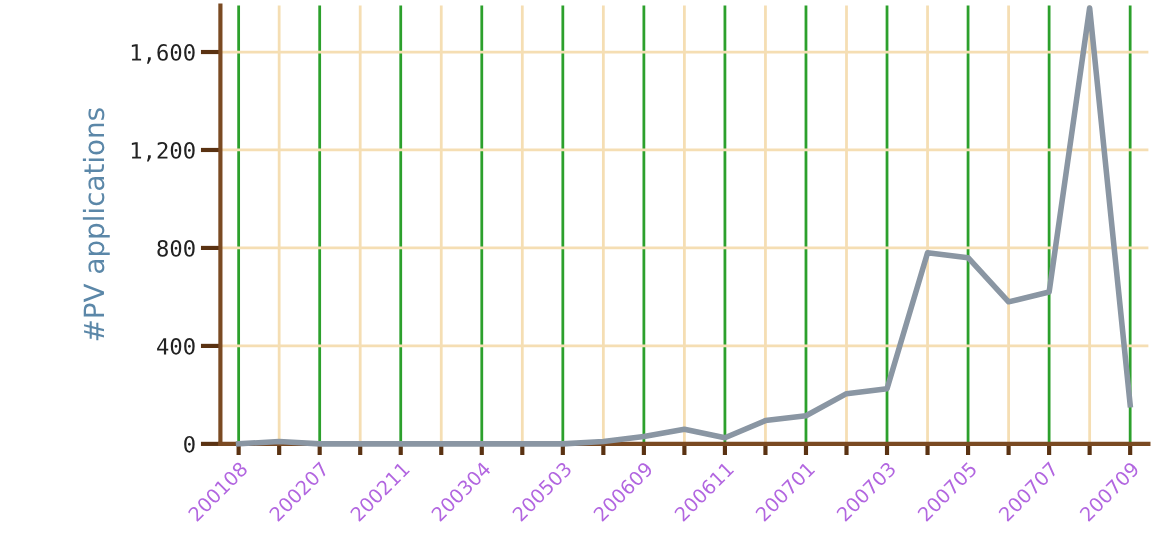 The height and width of the screenshot is (548, 1160). What do you see at coordinates (176, 248) in the screenshot?
I see `y-tick-label: 800` at bounding box center [176, 248].